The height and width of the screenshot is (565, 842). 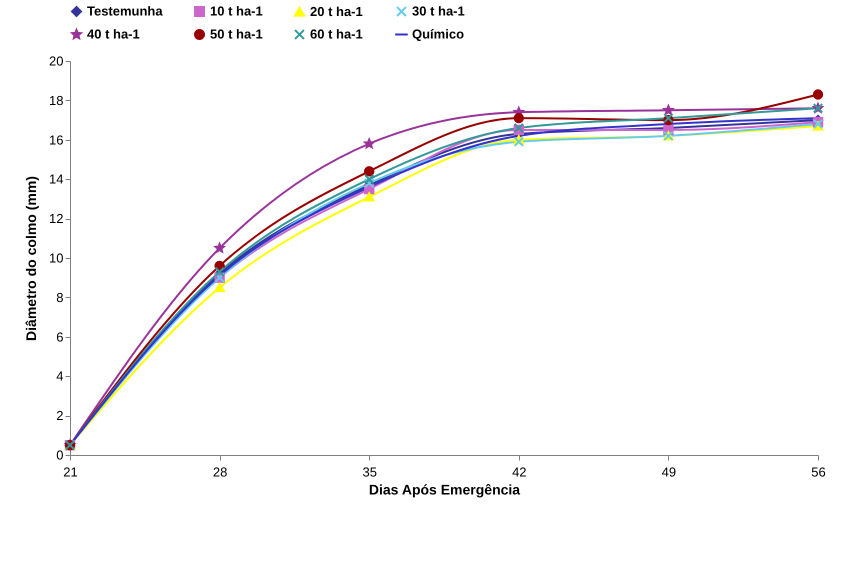 I want to click on y-tick-label: 14, so click(x=56, y=179).